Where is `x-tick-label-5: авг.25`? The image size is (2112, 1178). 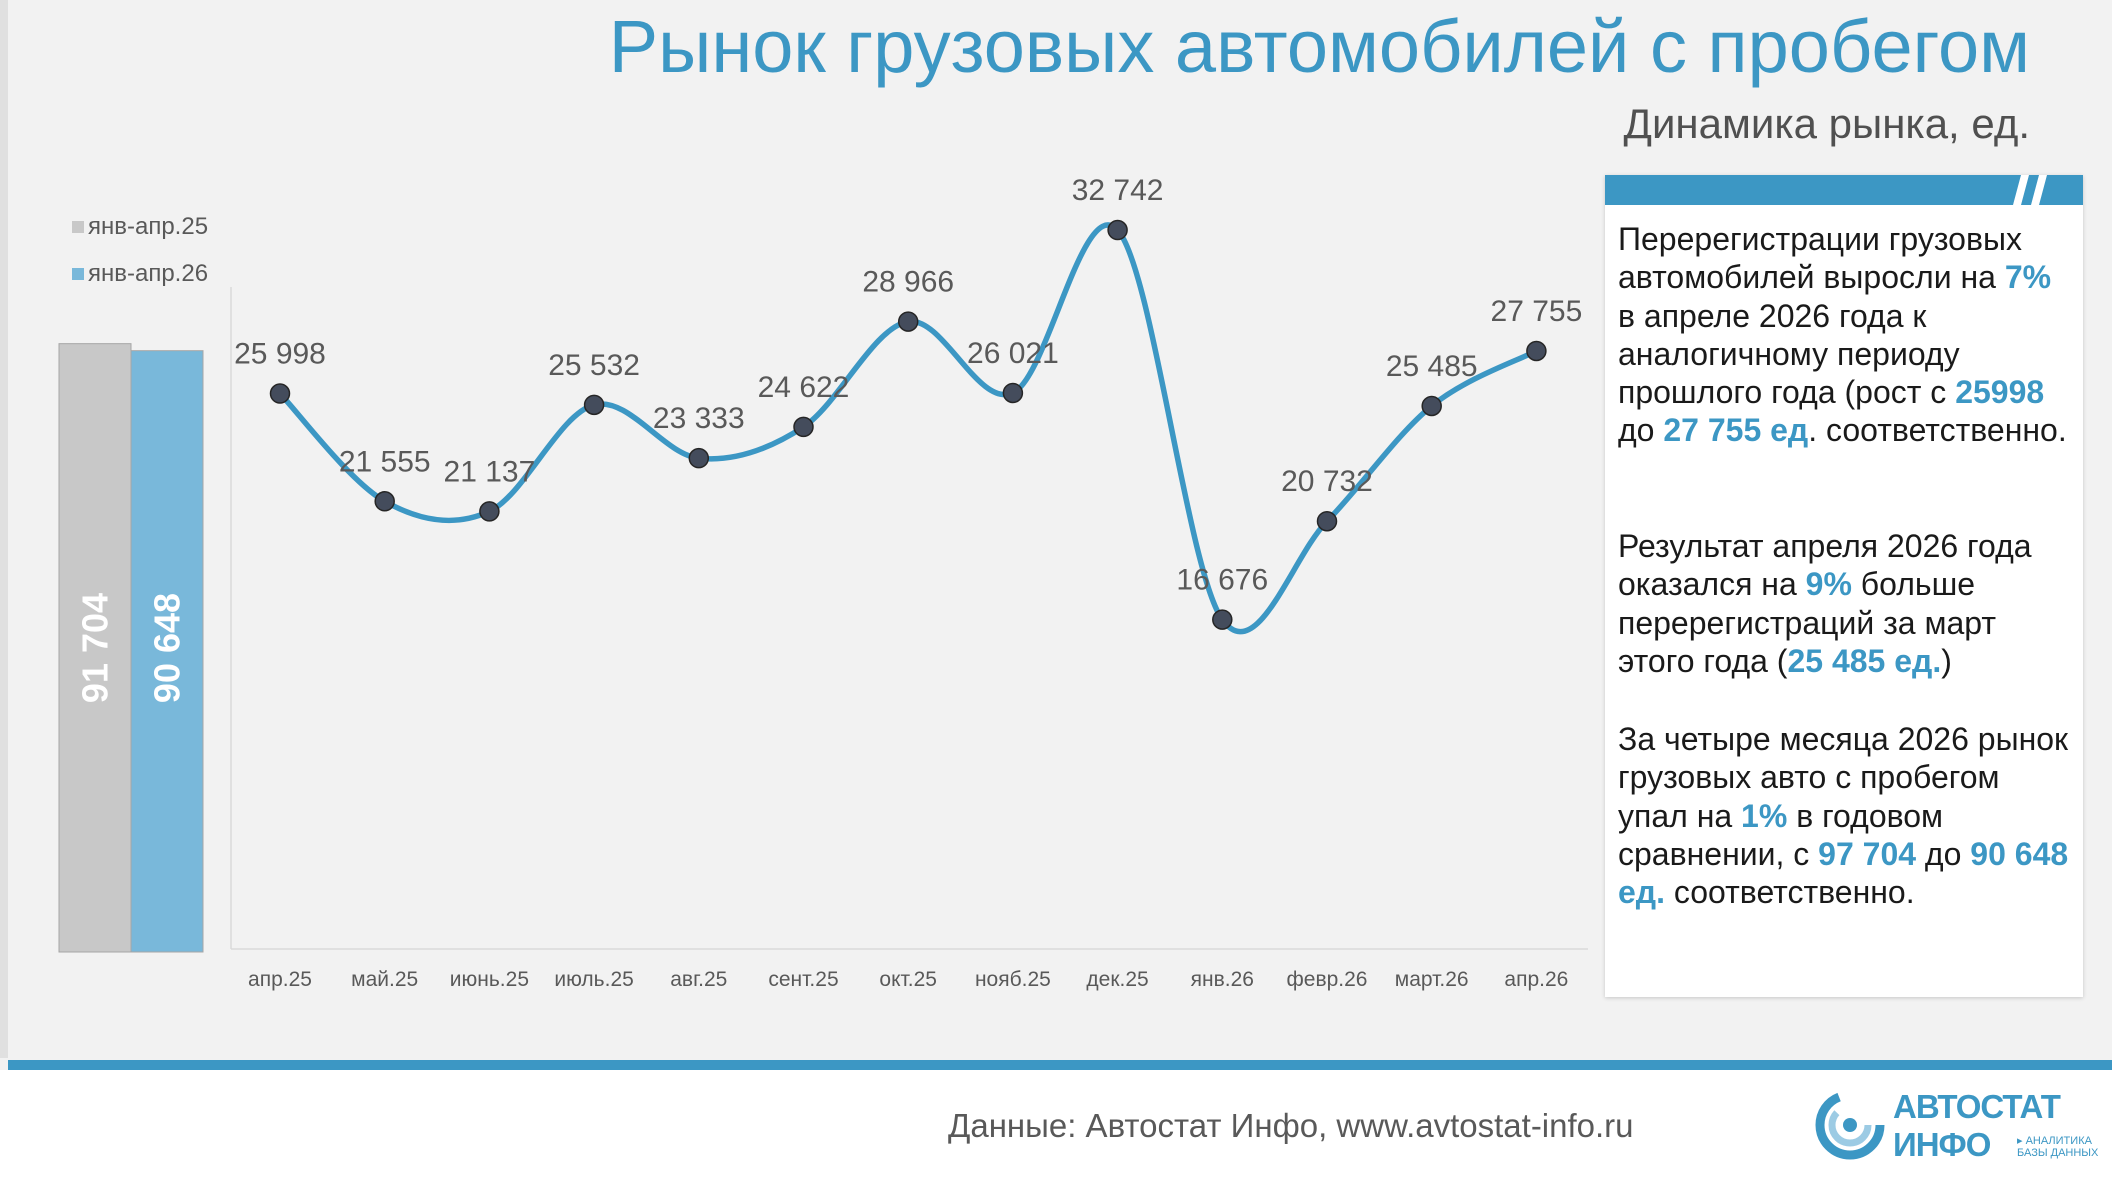 x-tick-label-5: авг.25 is located at coordinates (698, 979).